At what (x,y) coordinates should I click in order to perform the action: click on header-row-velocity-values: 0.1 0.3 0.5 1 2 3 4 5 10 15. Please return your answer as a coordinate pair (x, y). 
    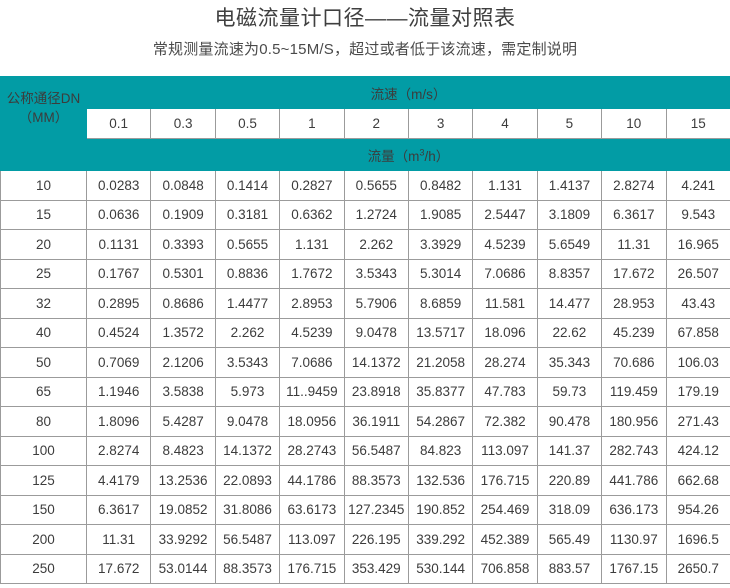
    Looking at the image, I should click on (365, 123).